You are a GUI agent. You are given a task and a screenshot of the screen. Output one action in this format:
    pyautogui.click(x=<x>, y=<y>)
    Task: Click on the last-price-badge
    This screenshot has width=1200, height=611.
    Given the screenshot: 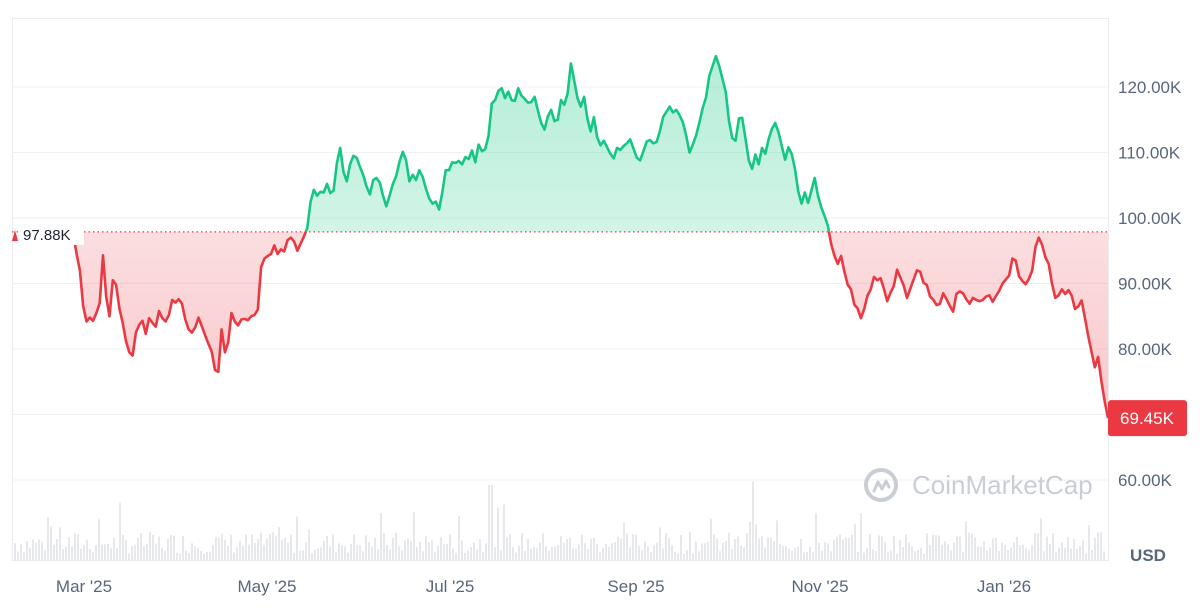 What is the action you would take?
    pyautogui.click(x=1147, y=418)
    